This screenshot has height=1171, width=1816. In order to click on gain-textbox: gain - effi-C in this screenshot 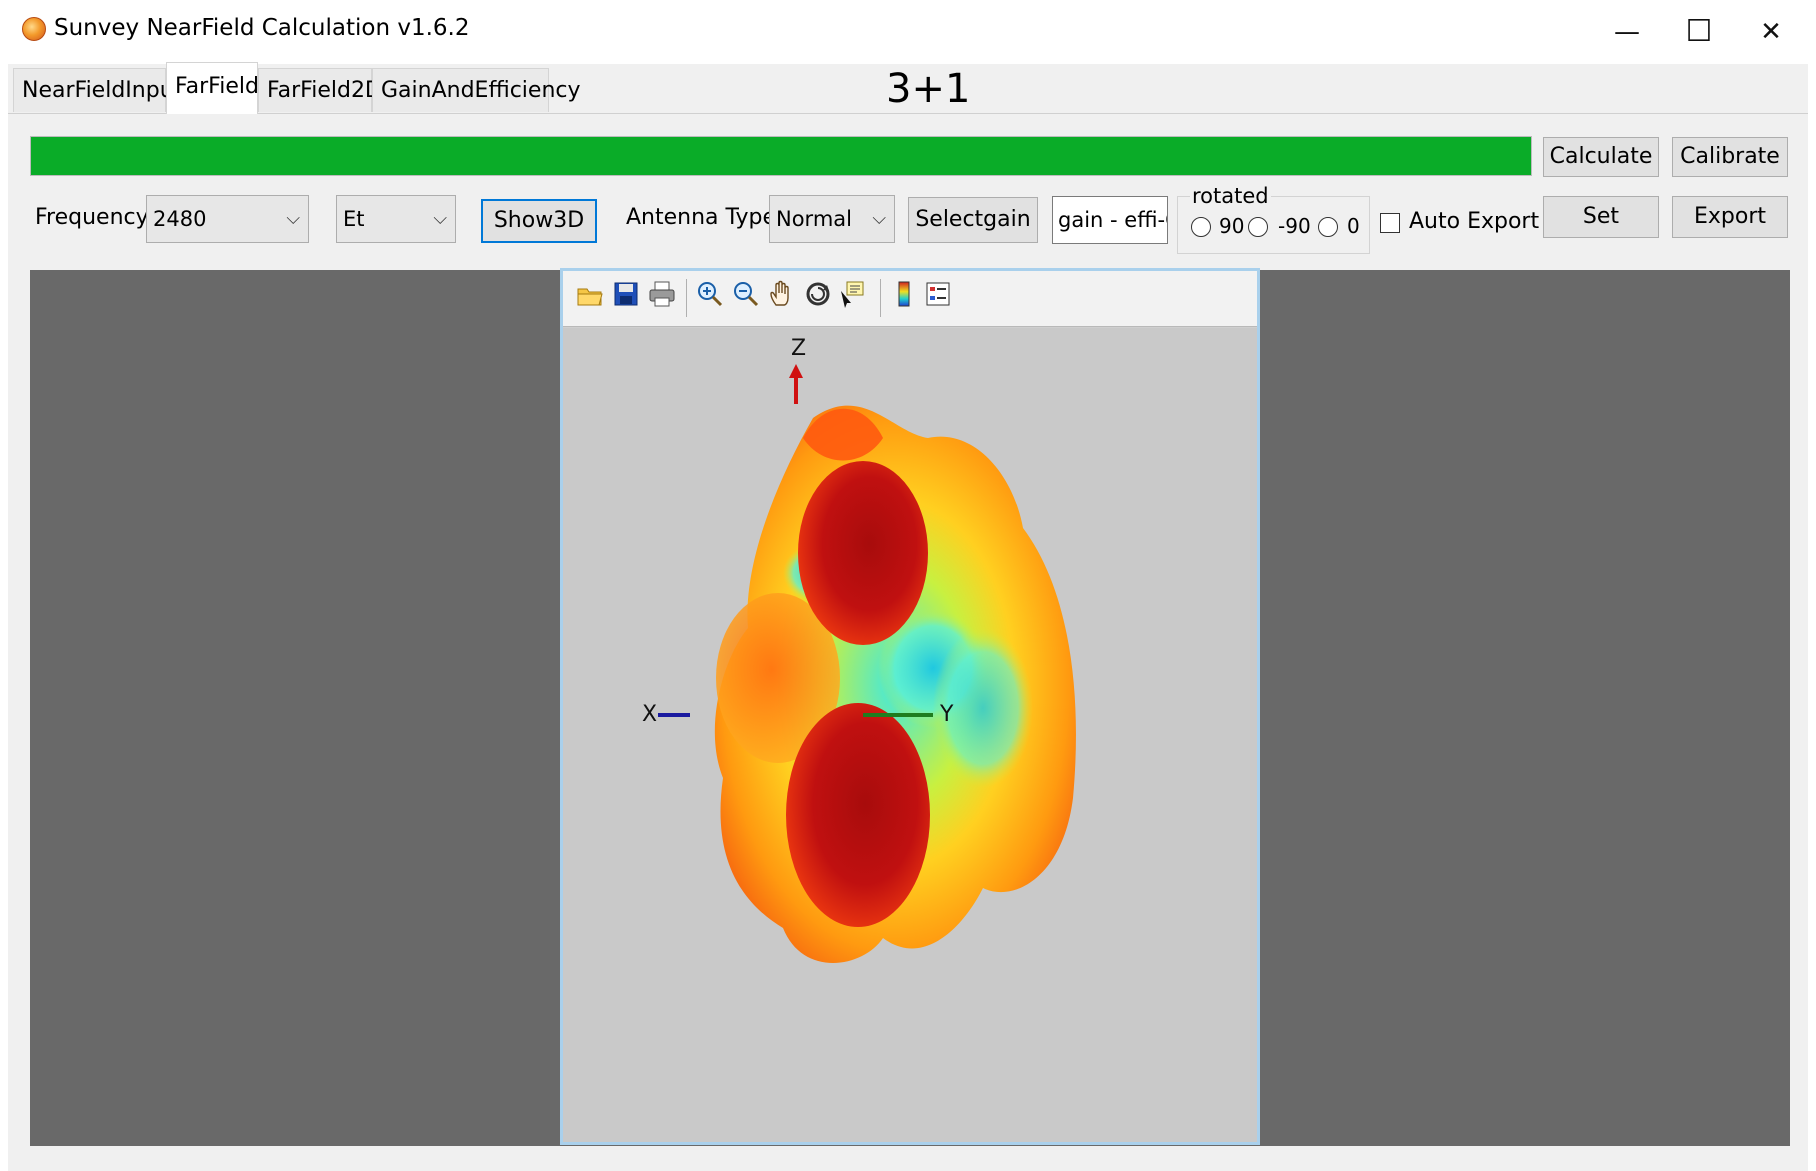, I will do `click(1110, 220)`.